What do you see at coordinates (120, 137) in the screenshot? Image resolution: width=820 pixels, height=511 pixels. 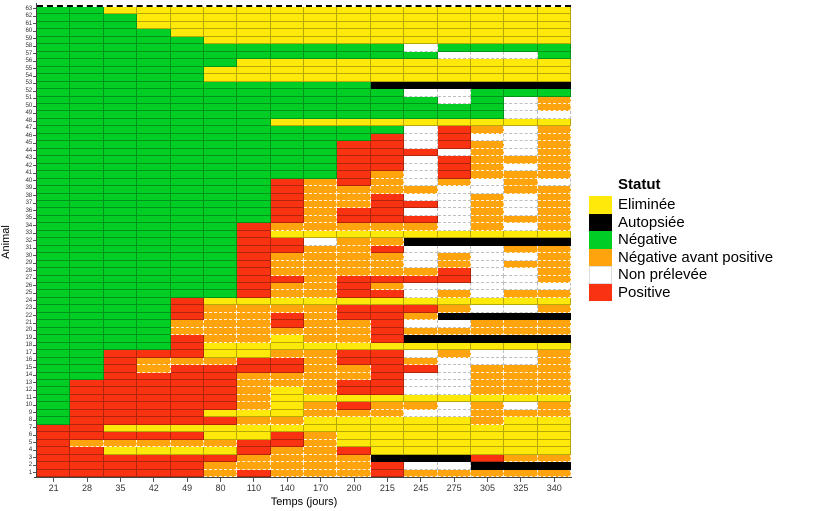 I see `heatmap-cell-animal46-t35` at bounding box center [120, 137].